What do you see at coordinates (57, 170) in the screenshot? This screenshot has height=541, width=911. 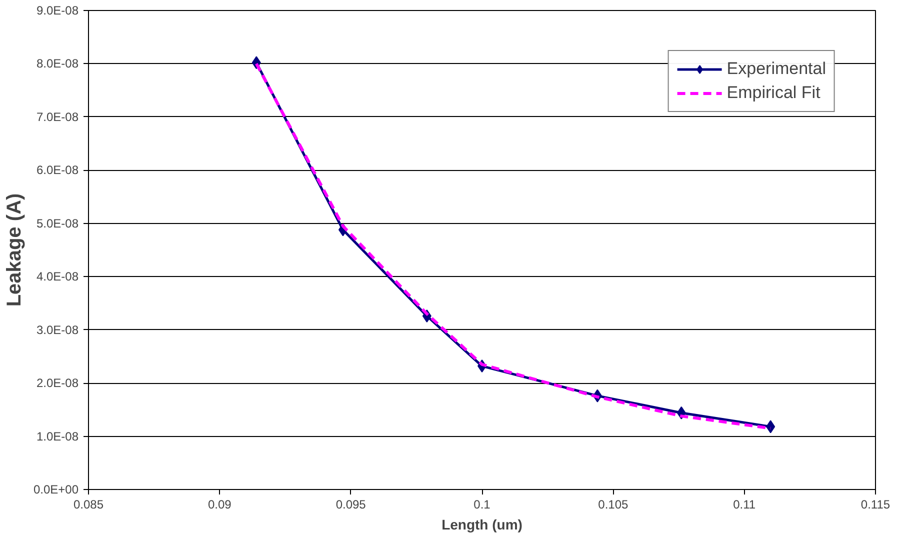 I see `y-tick-label: 6.0E-08` at bounding box center [57, 170].